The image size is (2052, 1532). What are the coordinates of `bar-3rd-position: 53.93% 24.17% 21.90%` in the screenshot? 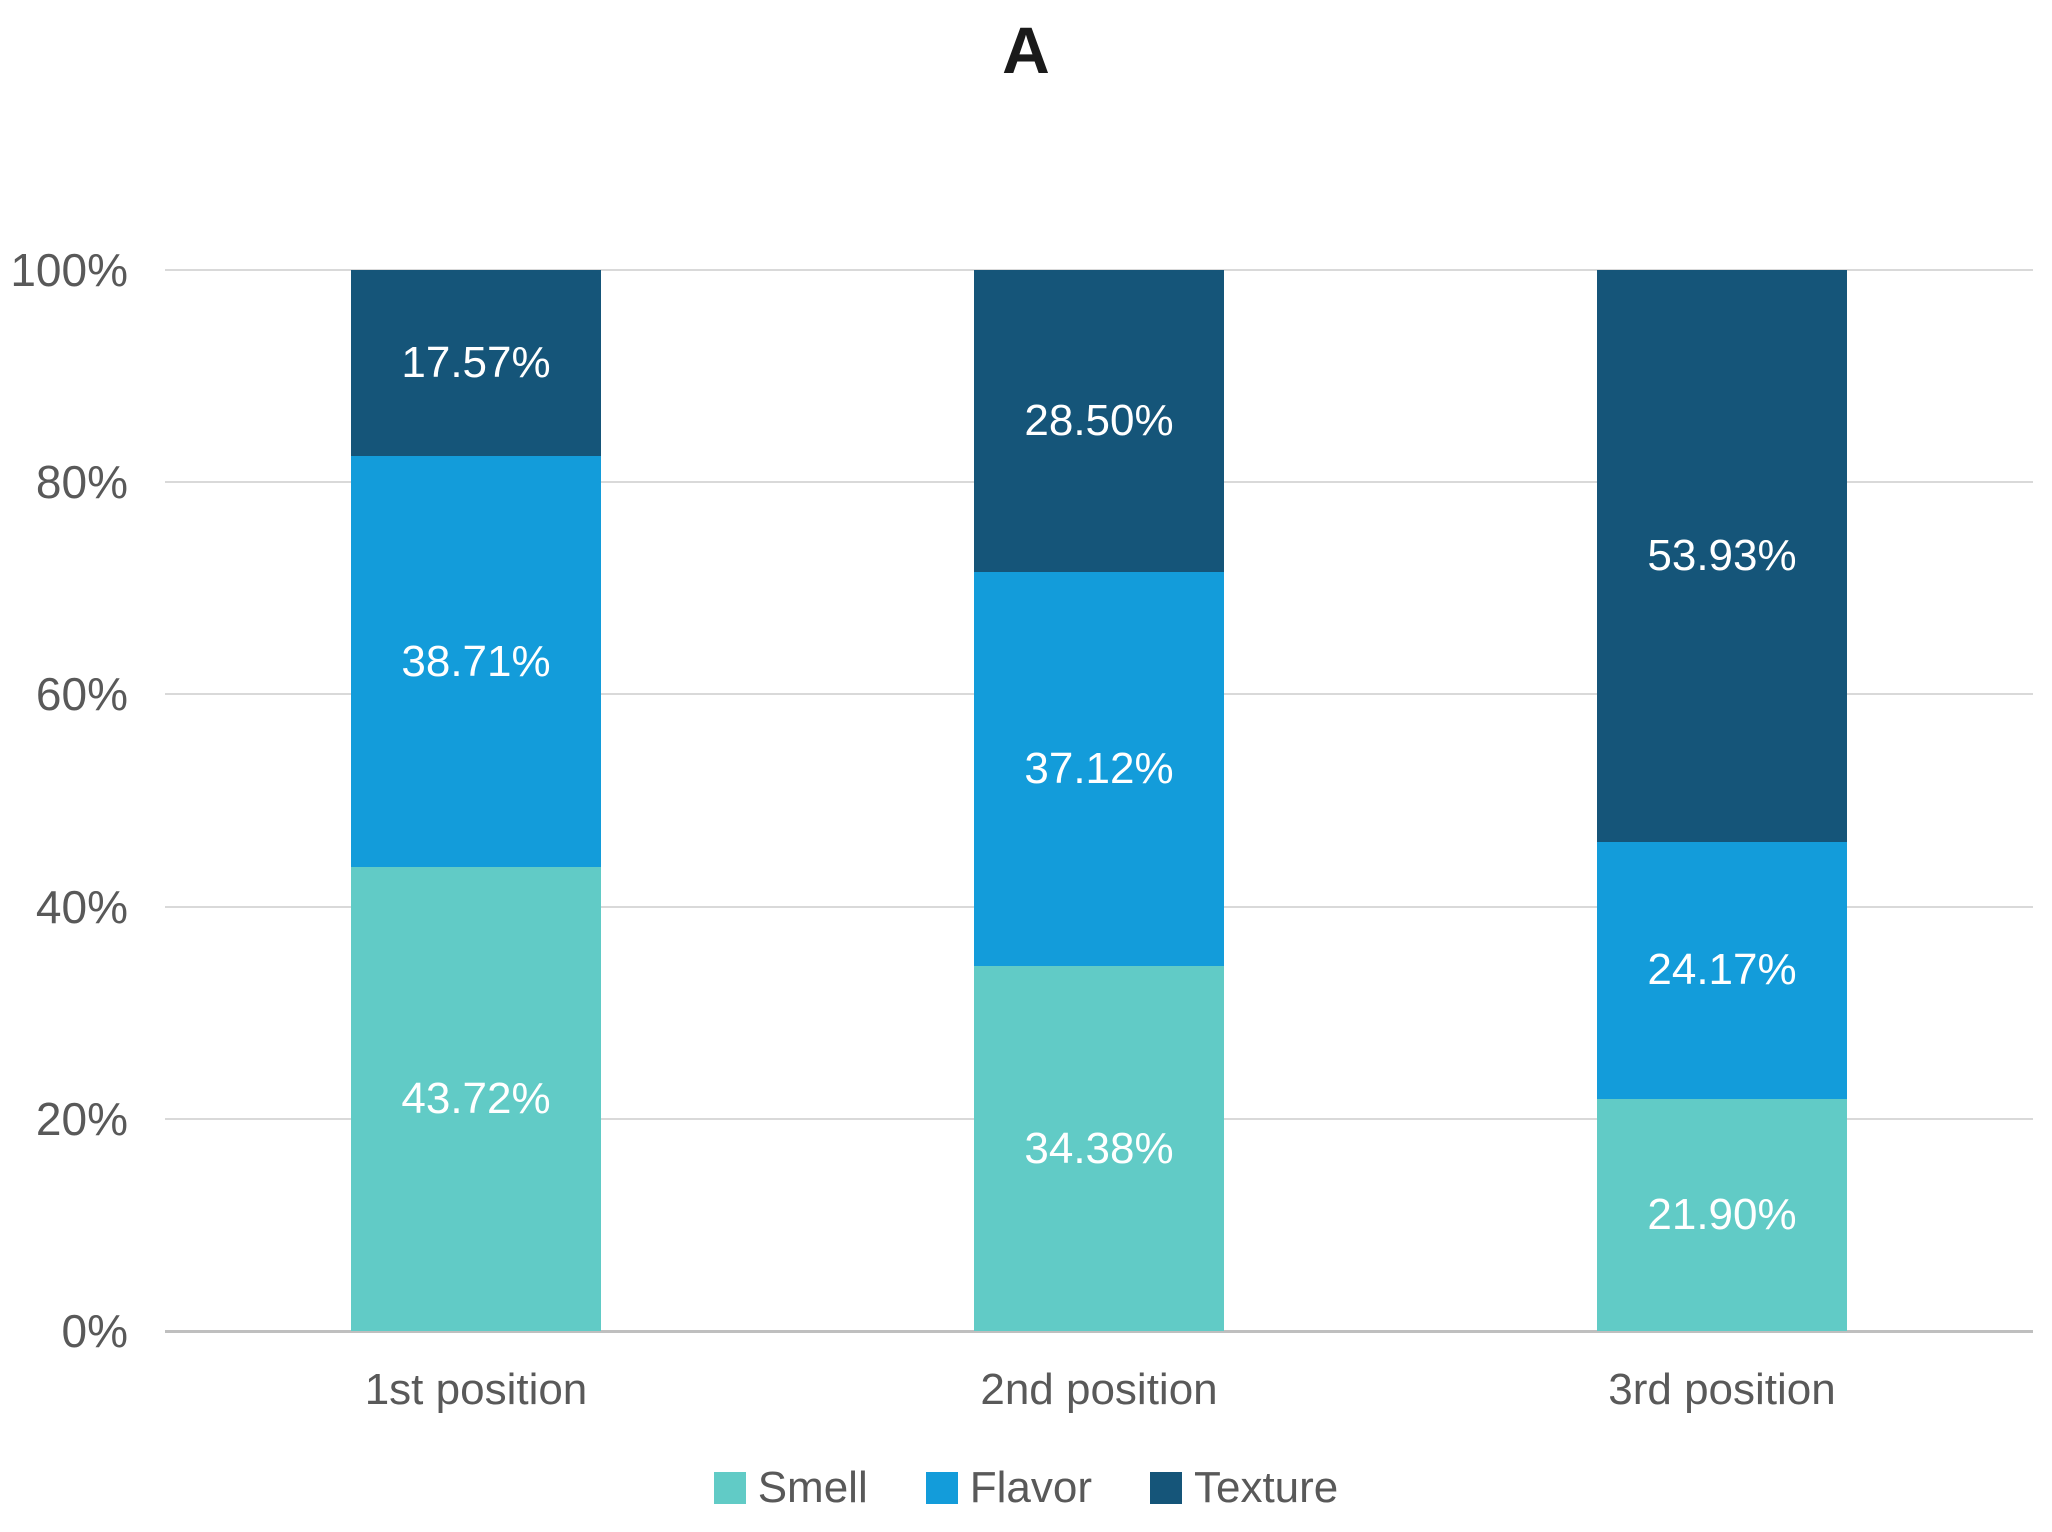 It's located at (1722, 800).